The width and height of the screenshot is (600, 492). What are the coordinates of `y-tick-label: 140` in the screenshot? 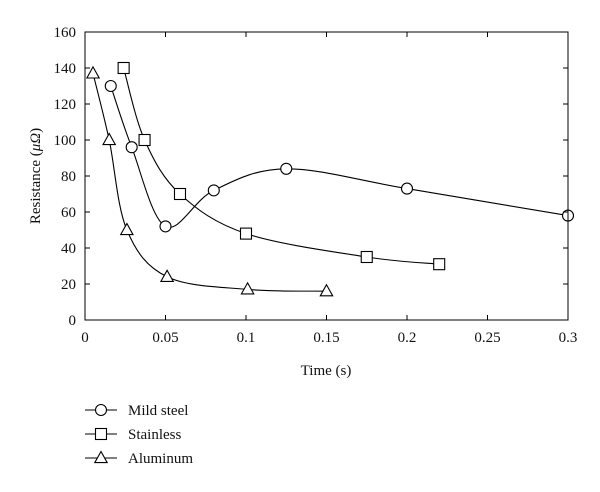 It's located at (65, 69).